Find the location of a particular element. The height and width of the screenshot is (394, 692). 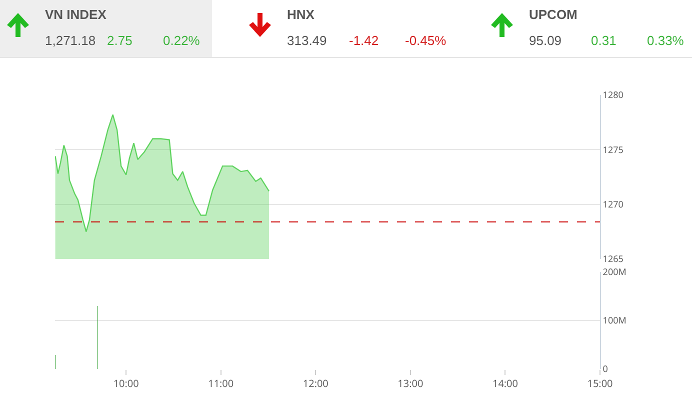

y-tick-label: 1280 is located at coordinates (613, 95).